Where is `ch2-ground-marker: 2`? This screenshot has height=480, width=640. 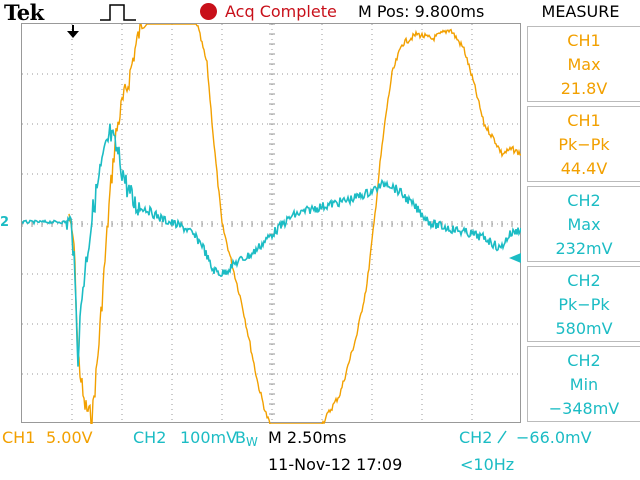
ch2-ground-marker: 2 is located at coordinates (5, 222).